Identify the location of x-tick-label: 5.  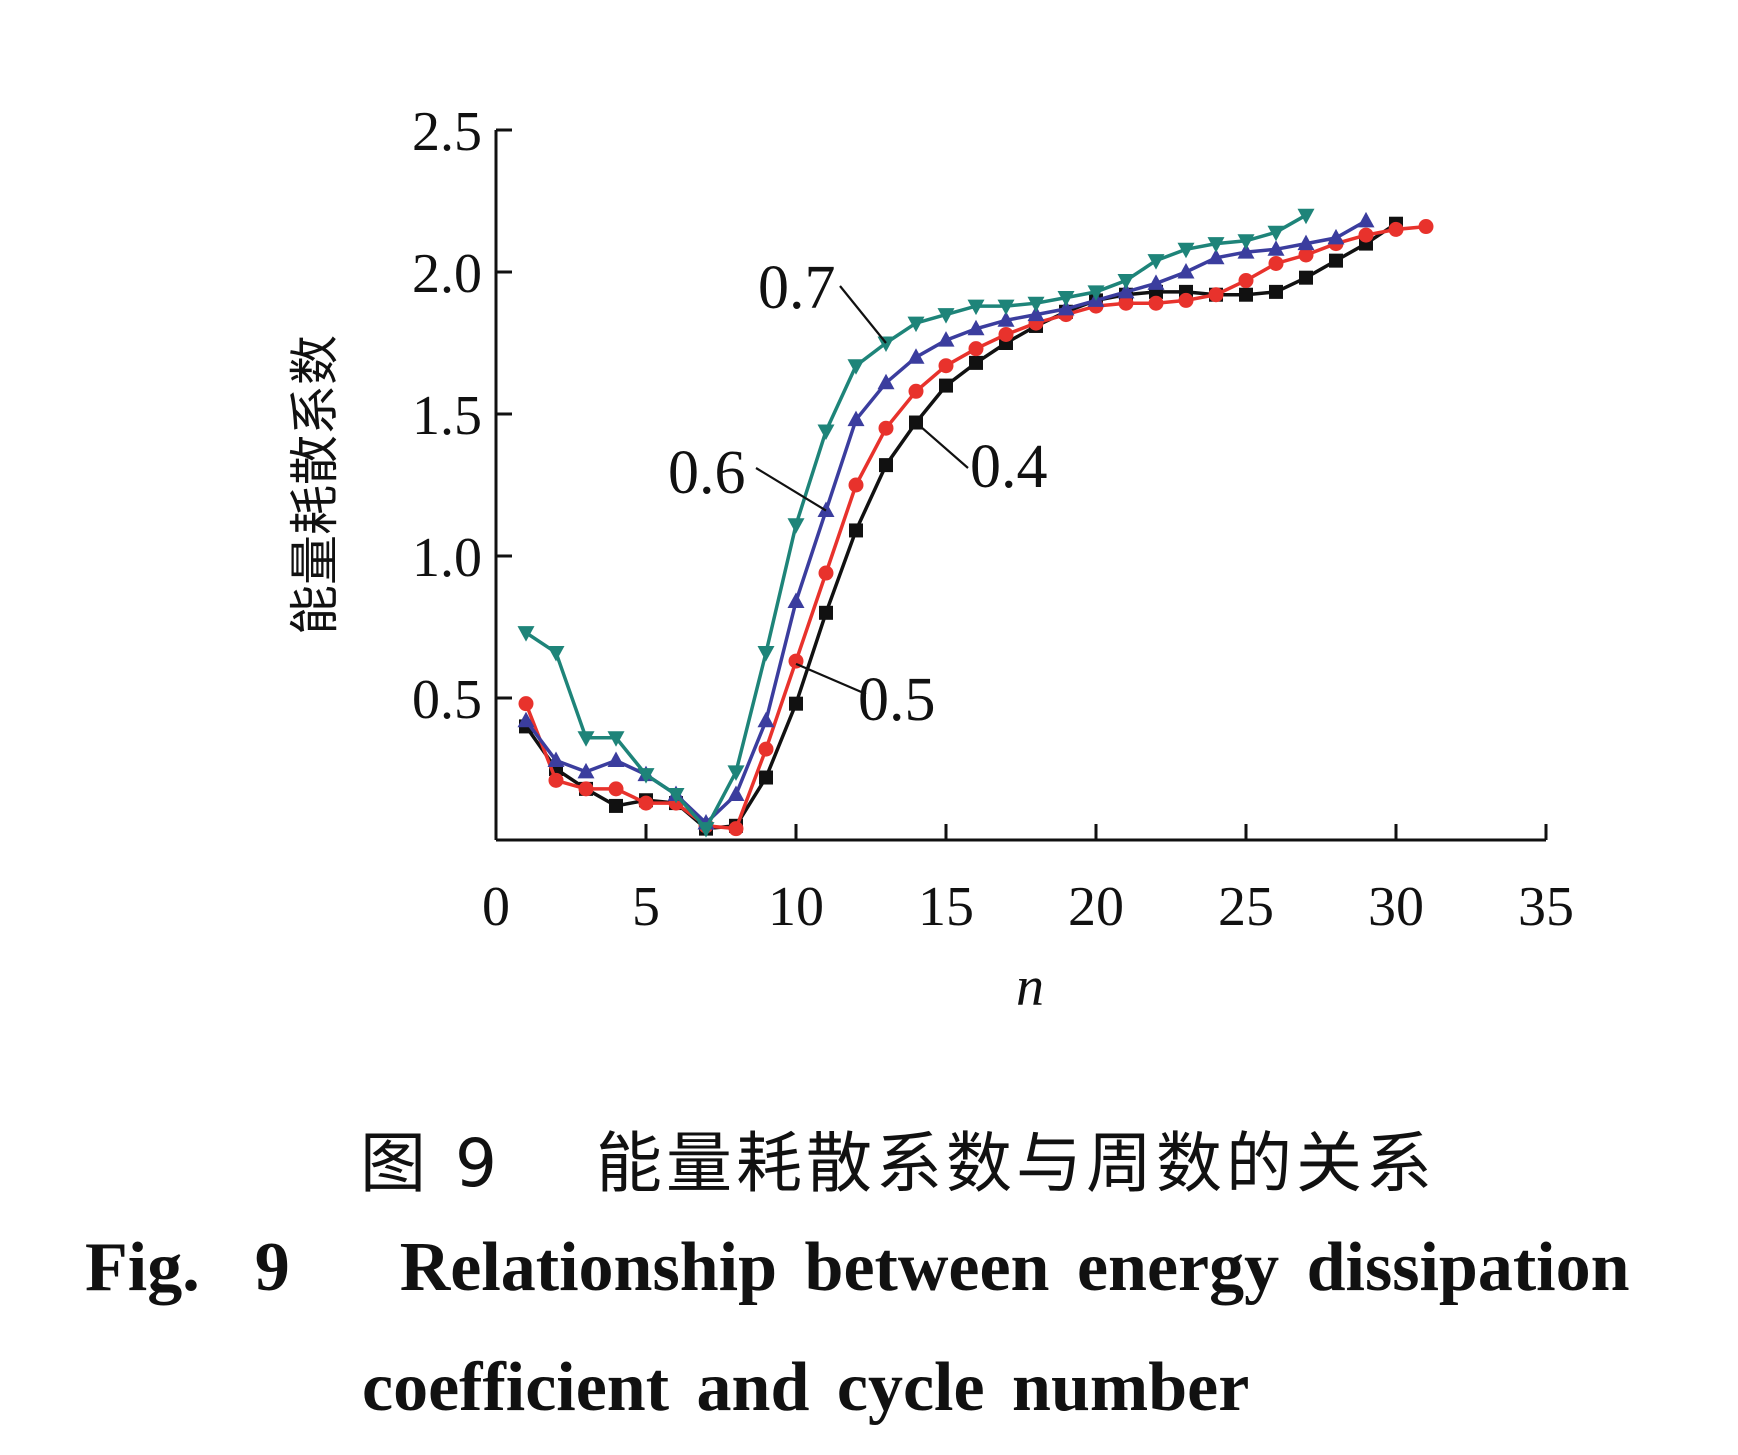
(646, 907).